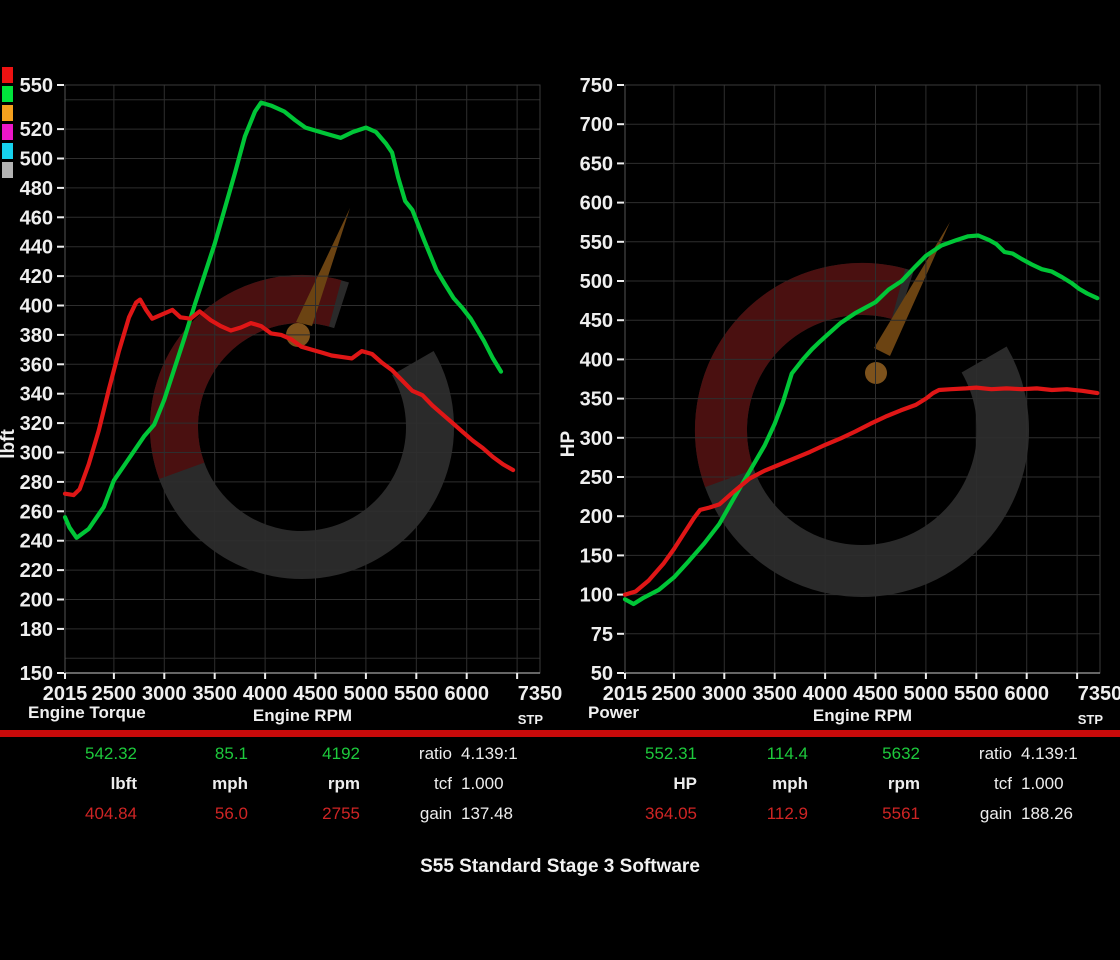 This screenshot has width=1120, height=960. I want to click on y-tick-label: 260, so click(36, 512).